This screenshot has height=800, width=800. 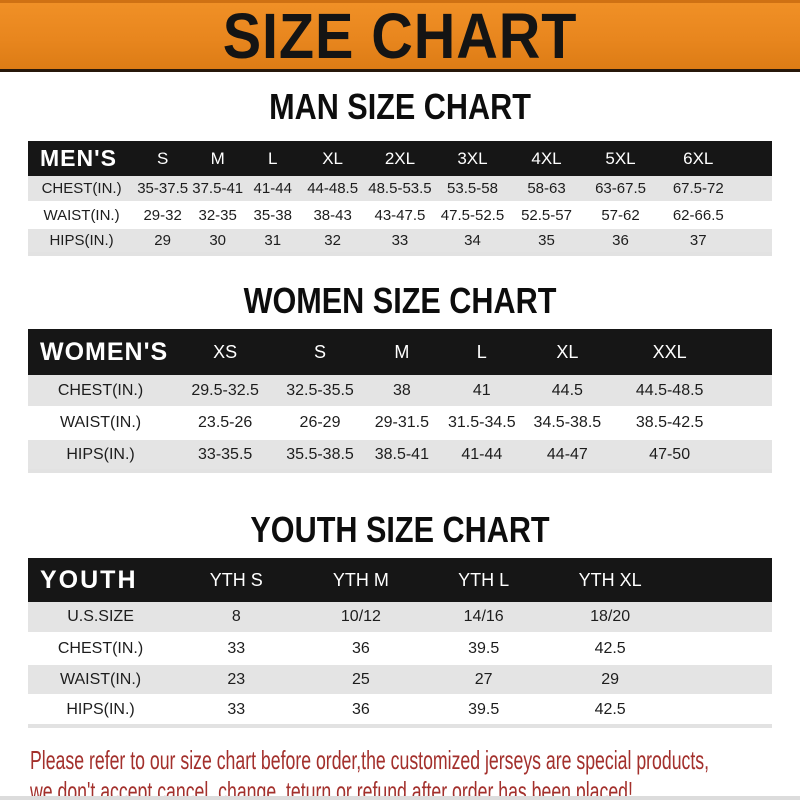 I want to click on size-value: 62-66.5, so click(x=698, y=215).